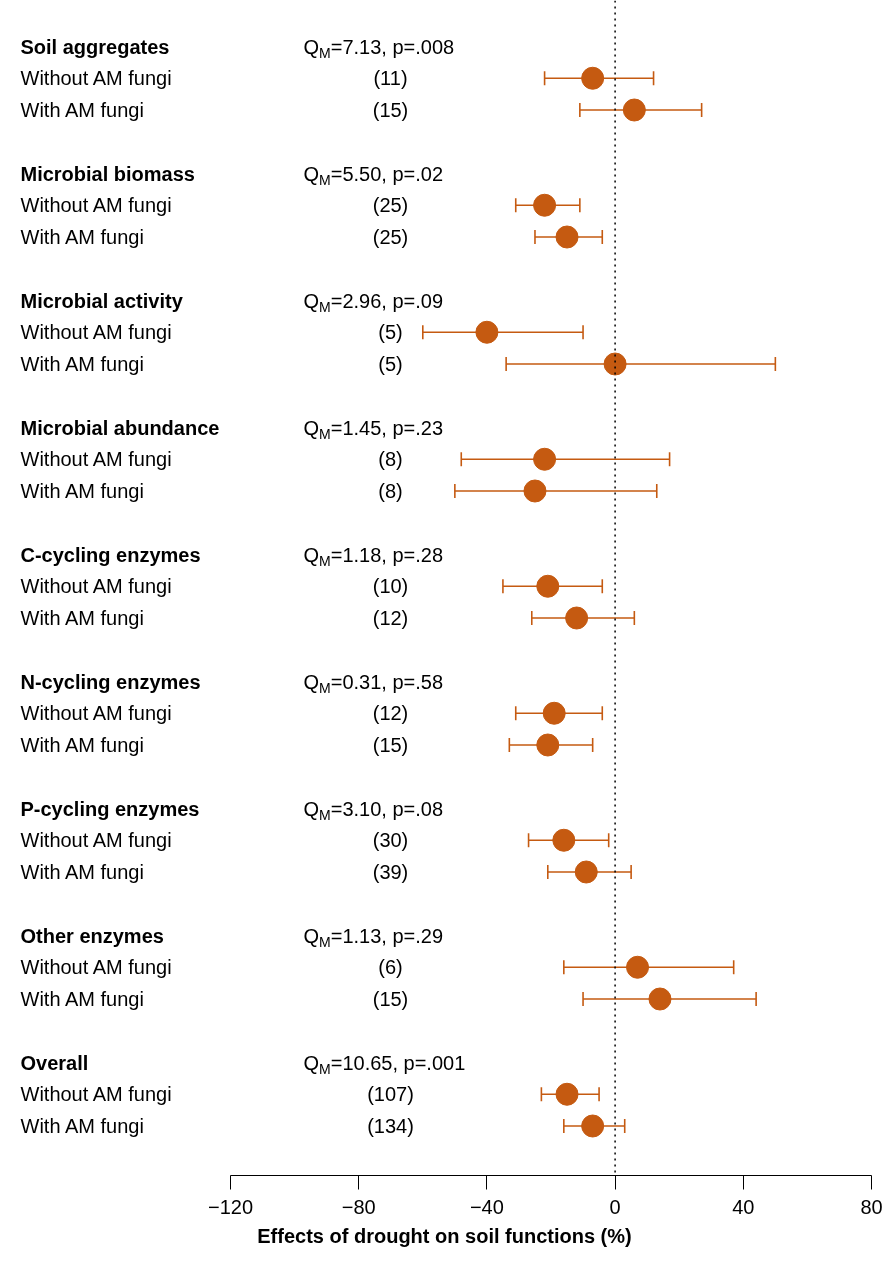 Image resolution: width=888 pixels, height=1263 pixels. What do you see at coordinates (230, 1206) in the screenshot?
I see `x-tick-label: −120` at bounding box center [230, 1206].